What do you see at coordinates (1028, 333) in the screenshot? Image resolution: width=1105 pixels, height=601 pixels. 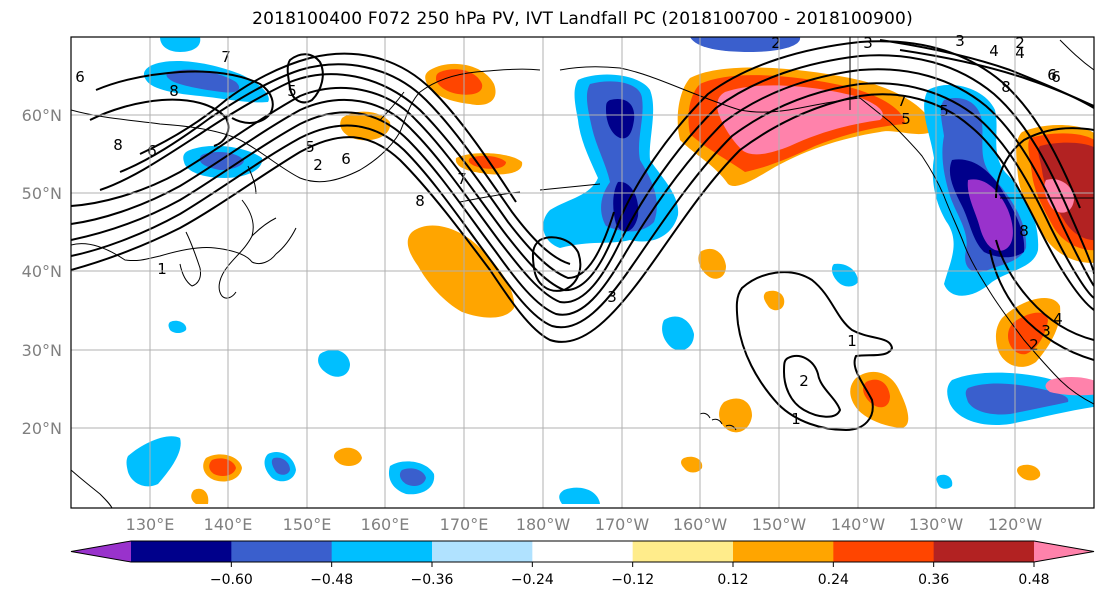 I see `anomaly-positive-southeast-inner` at bounding box center [1028, 333].